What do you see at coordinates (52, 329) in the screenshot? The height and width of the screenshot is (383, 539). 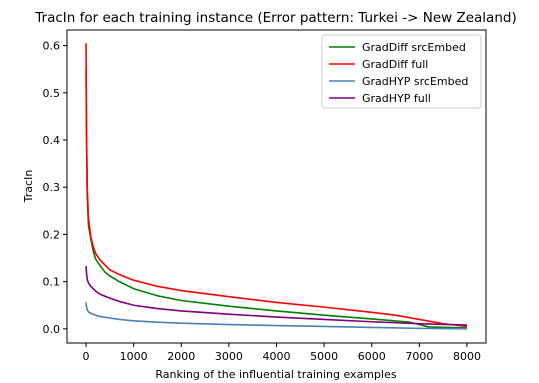 I see `y-tick-label: 0.0` at bounding box center [52, 329].